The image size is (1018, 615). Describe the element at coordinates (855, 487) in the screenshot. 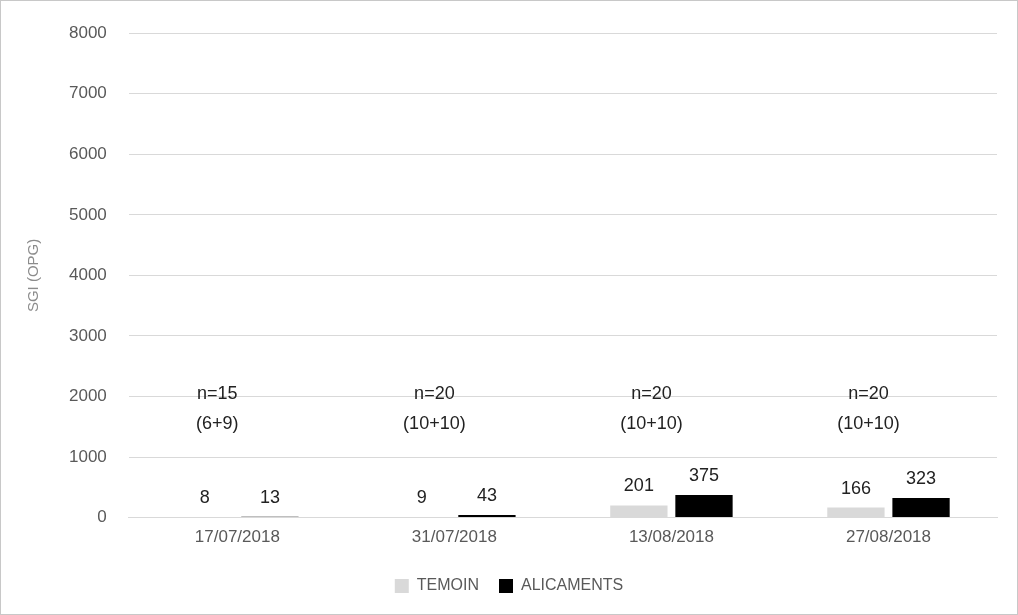

I see `data-label: 166` at that location.